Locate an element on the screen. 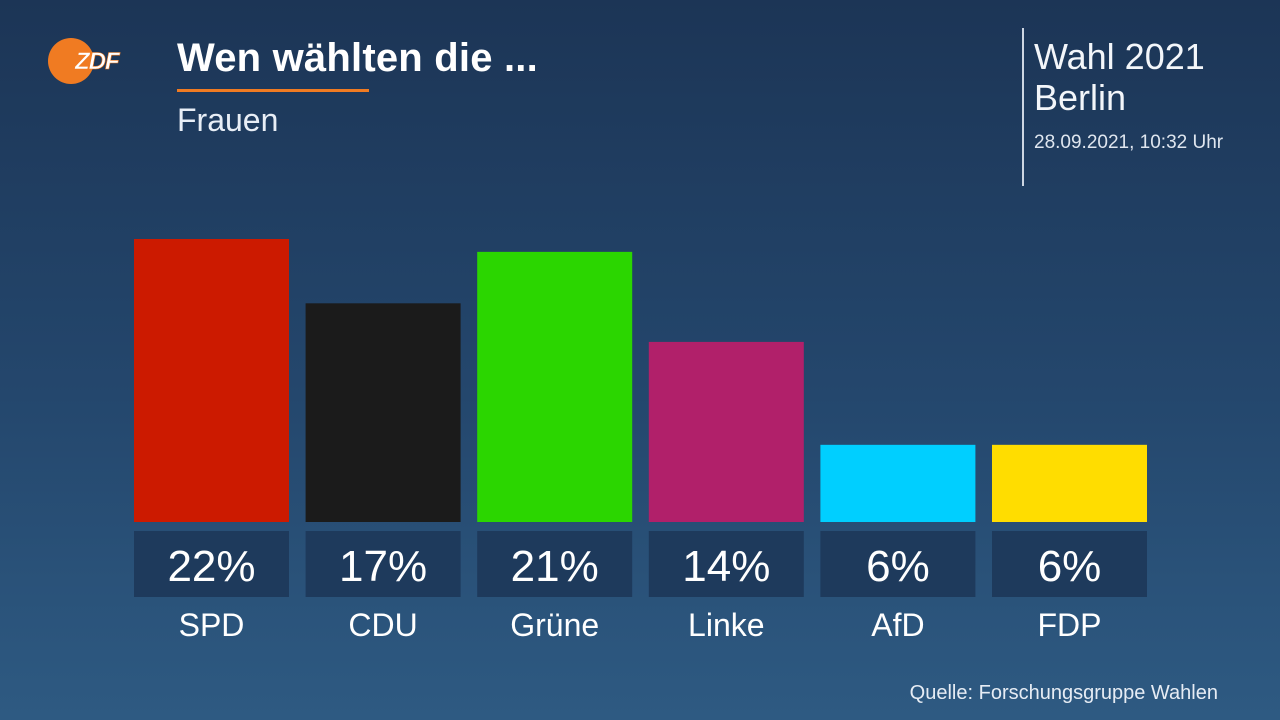 The height and width of the screenshot is (720, 1280). source-note: Quelle: Forschungsgruppe Wahlen is located at coordinates (1063, 693).